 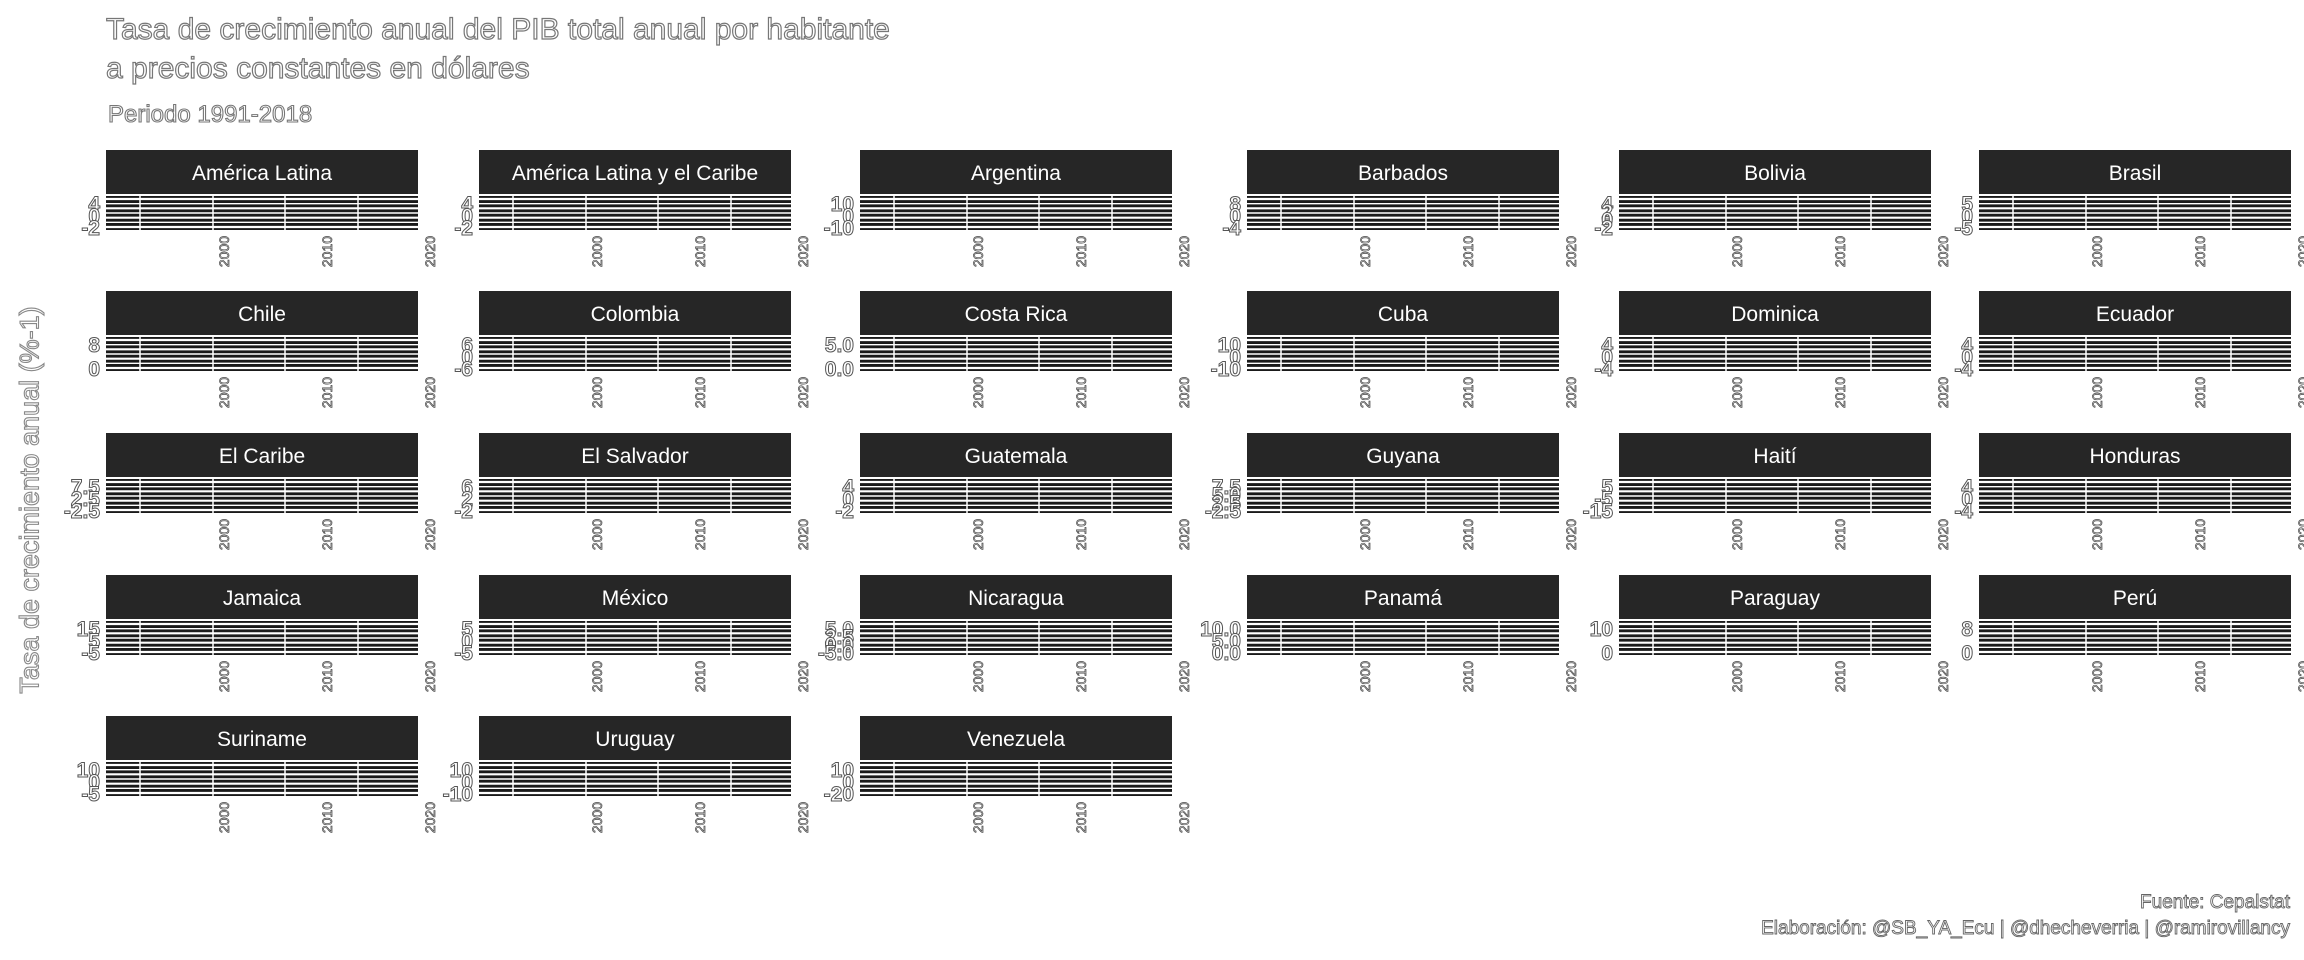 I want to click on y-tick-label: -15, so click(x=1598, y=511).